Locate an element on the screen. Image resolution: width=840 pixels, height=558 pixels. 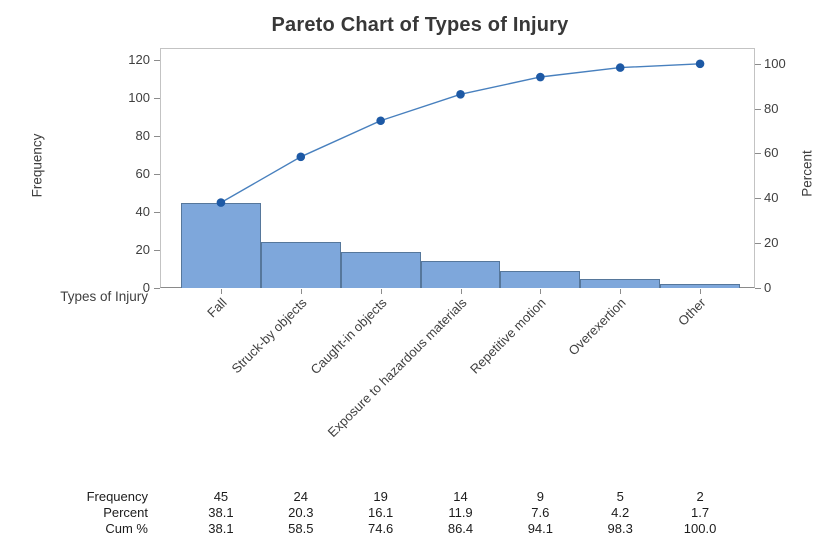
table-cell: 58.5 is located at coordinates (301, 528).